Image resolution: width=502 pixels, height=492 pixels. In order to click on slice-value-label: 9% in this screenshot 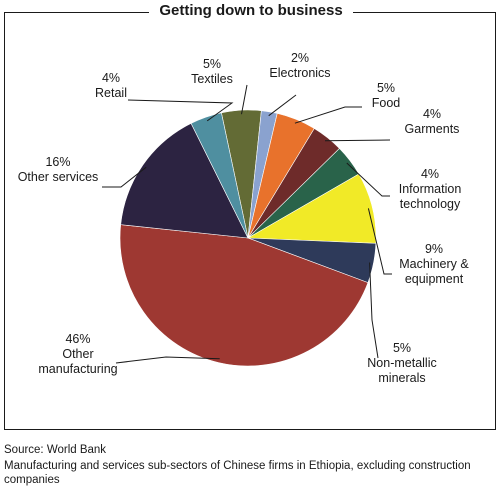, I will do `click(434, 249)`.